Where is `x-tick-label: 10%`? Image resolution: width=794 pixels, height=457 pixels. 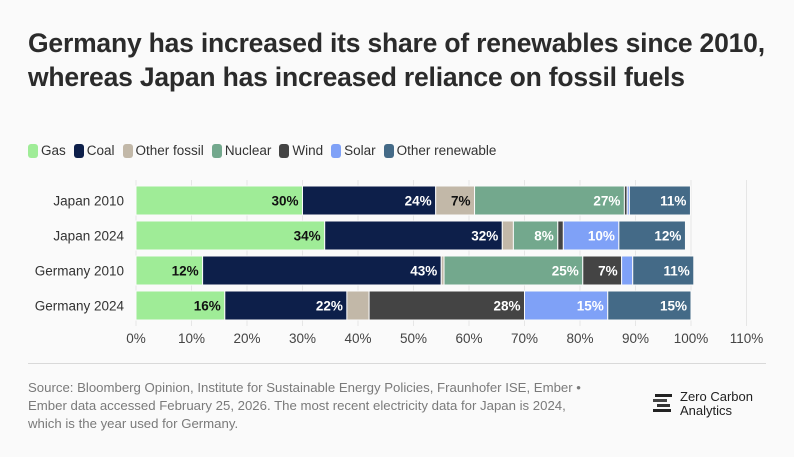
x-tick-label: 10% is located at coordinates (191, 338).